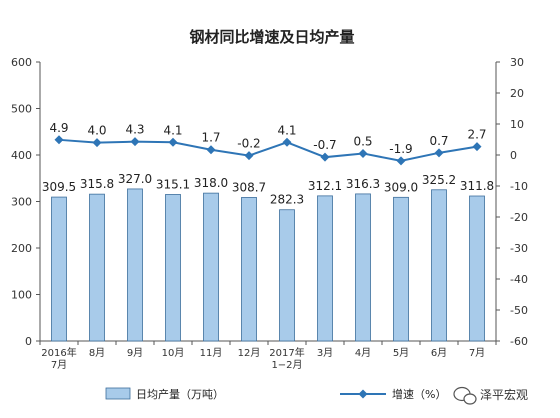 The height and width of the screenshot is (418, 560). I want to click on line-data-label: 0.5, so click(362, 141).